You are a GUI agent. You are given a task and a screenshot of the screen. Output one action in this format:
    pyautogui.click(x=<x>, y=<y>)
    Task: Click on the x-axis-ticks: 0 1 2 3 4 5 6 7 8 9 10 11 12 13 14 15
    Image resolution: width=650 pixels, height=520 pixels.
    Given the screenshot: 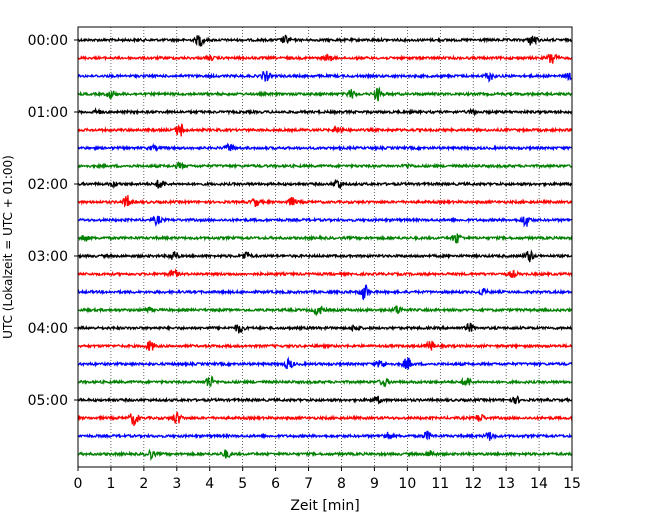 What is the action you would take?
    pyautogui.click(x=327, y=479)
    